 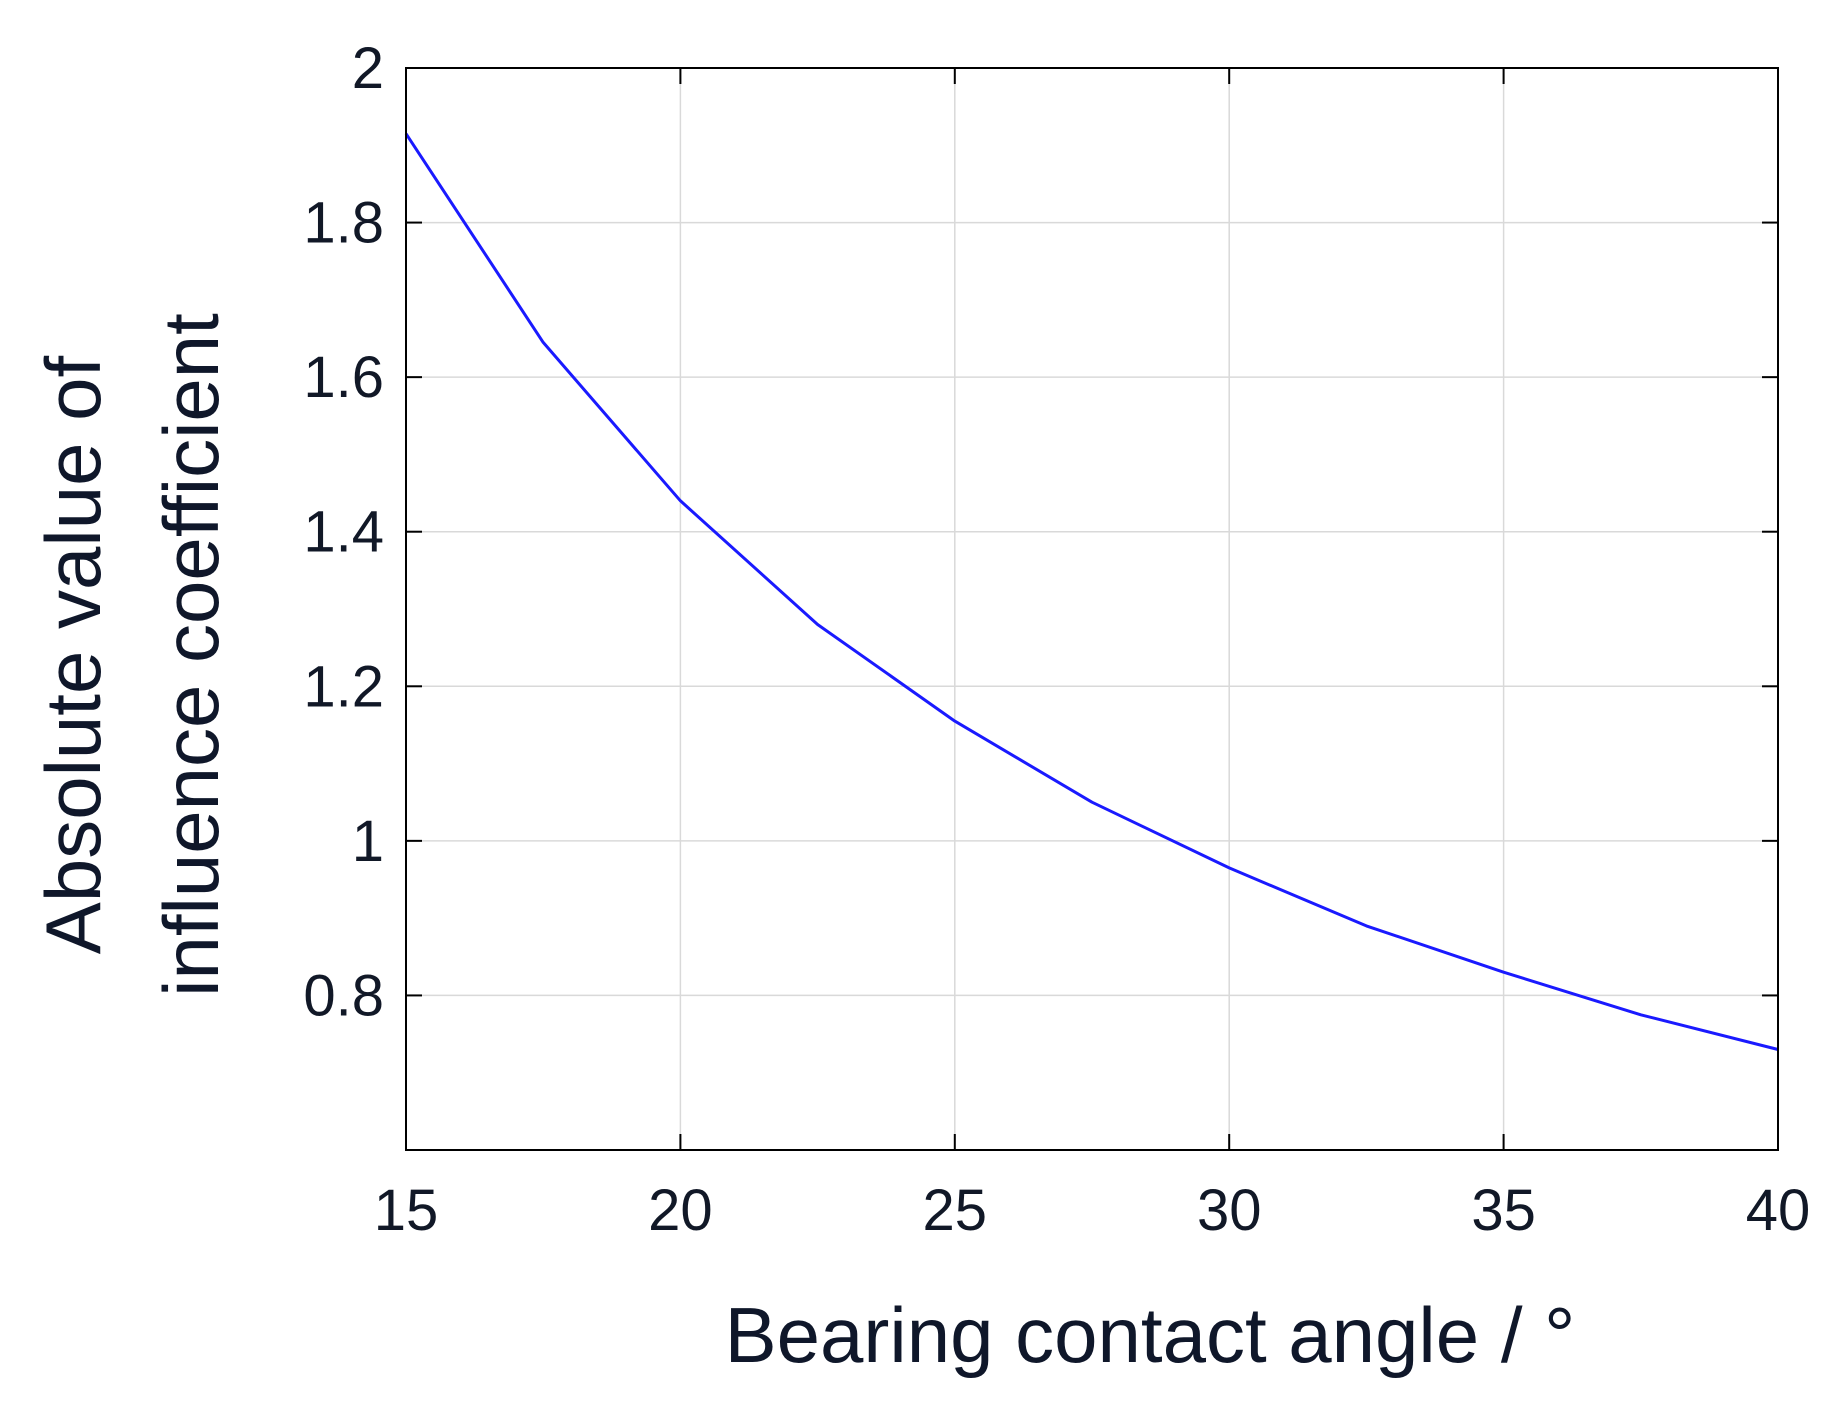 What do you see at coordinates (680, 1210) in the screenshot?
I see `x-tick-label: 20` at bounding box center [680, 1210].